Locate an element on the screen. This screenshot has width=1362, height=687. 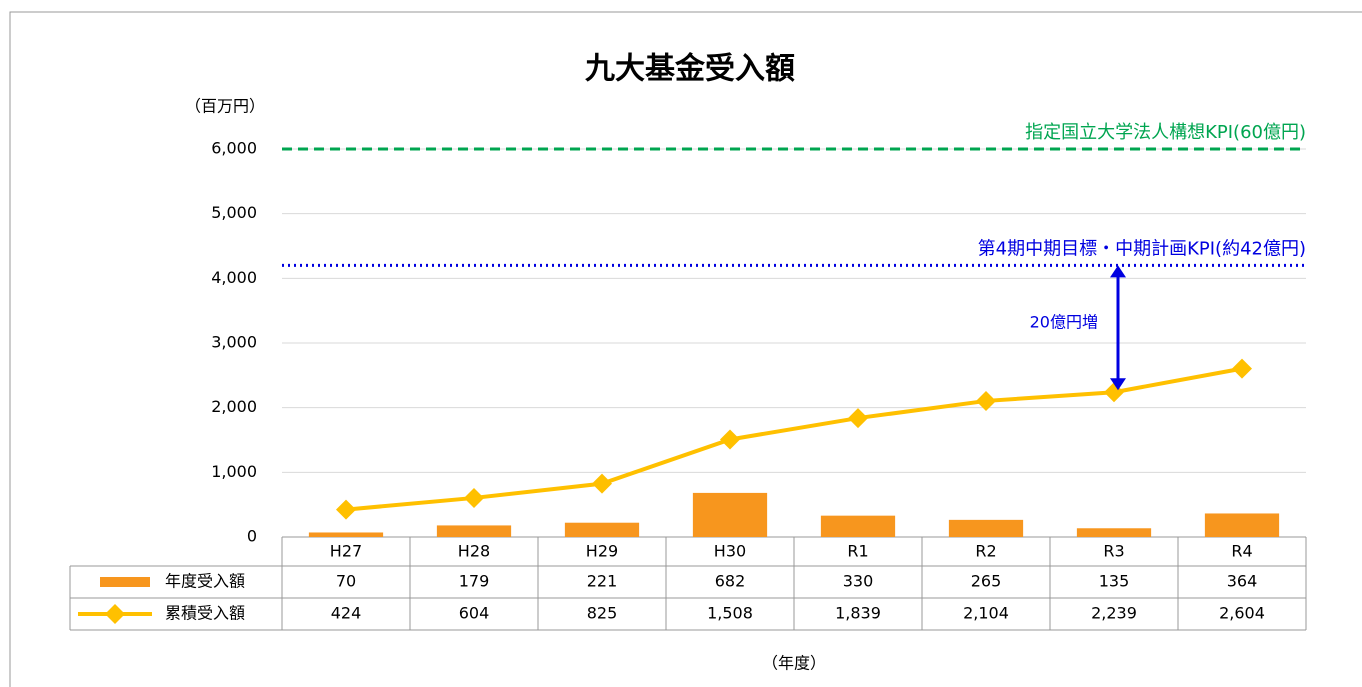
legend-marker is located at coordinates (115, 614).